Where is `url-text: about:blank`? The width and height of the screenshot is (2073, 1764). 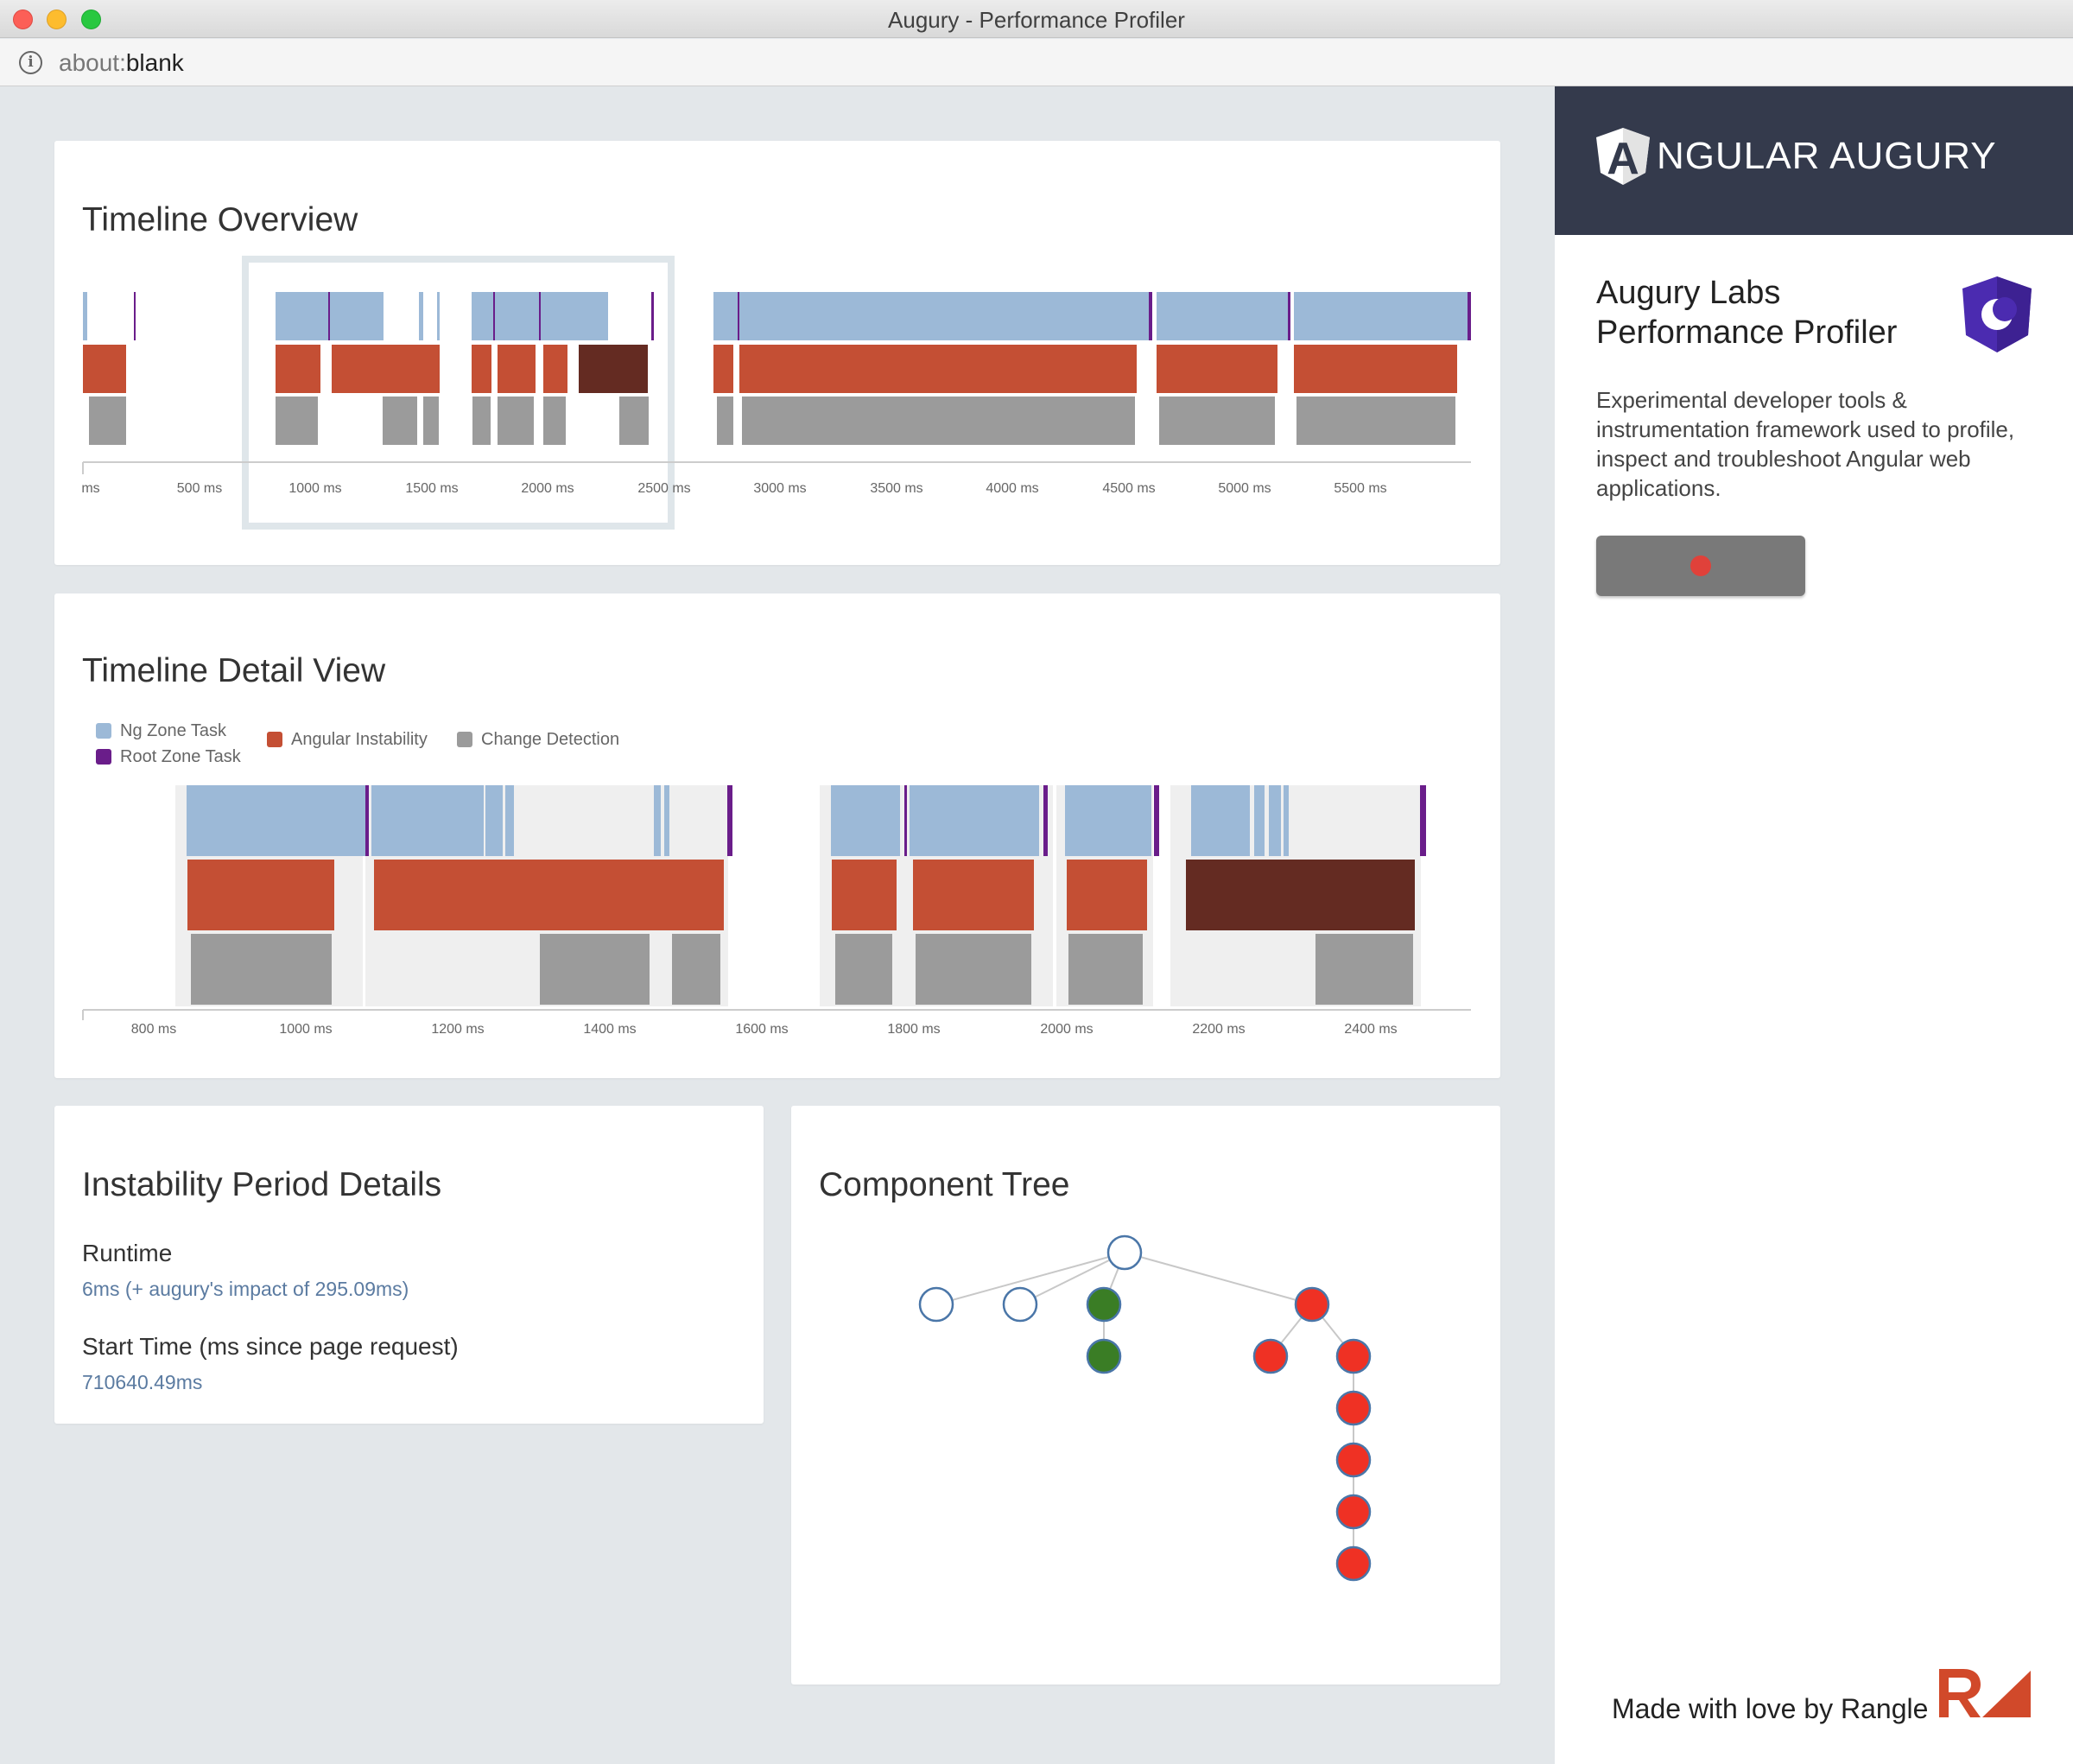
url-text: about:blank is located at coordinates (121, 63).